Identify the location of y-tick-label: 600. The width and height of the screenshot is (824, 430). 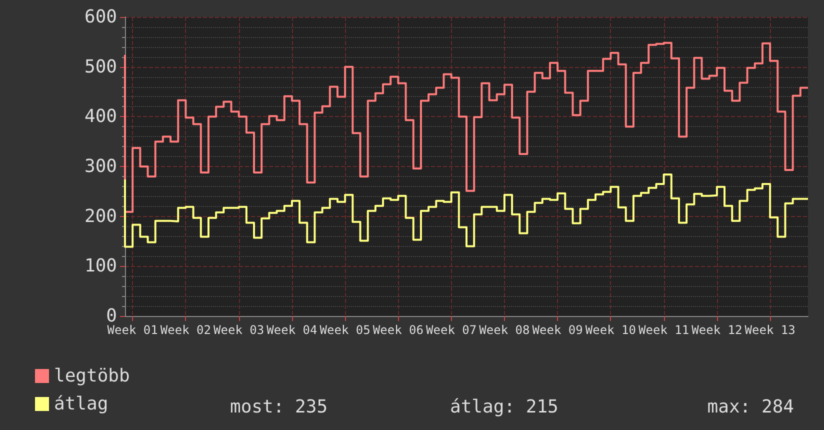
(100, 17).